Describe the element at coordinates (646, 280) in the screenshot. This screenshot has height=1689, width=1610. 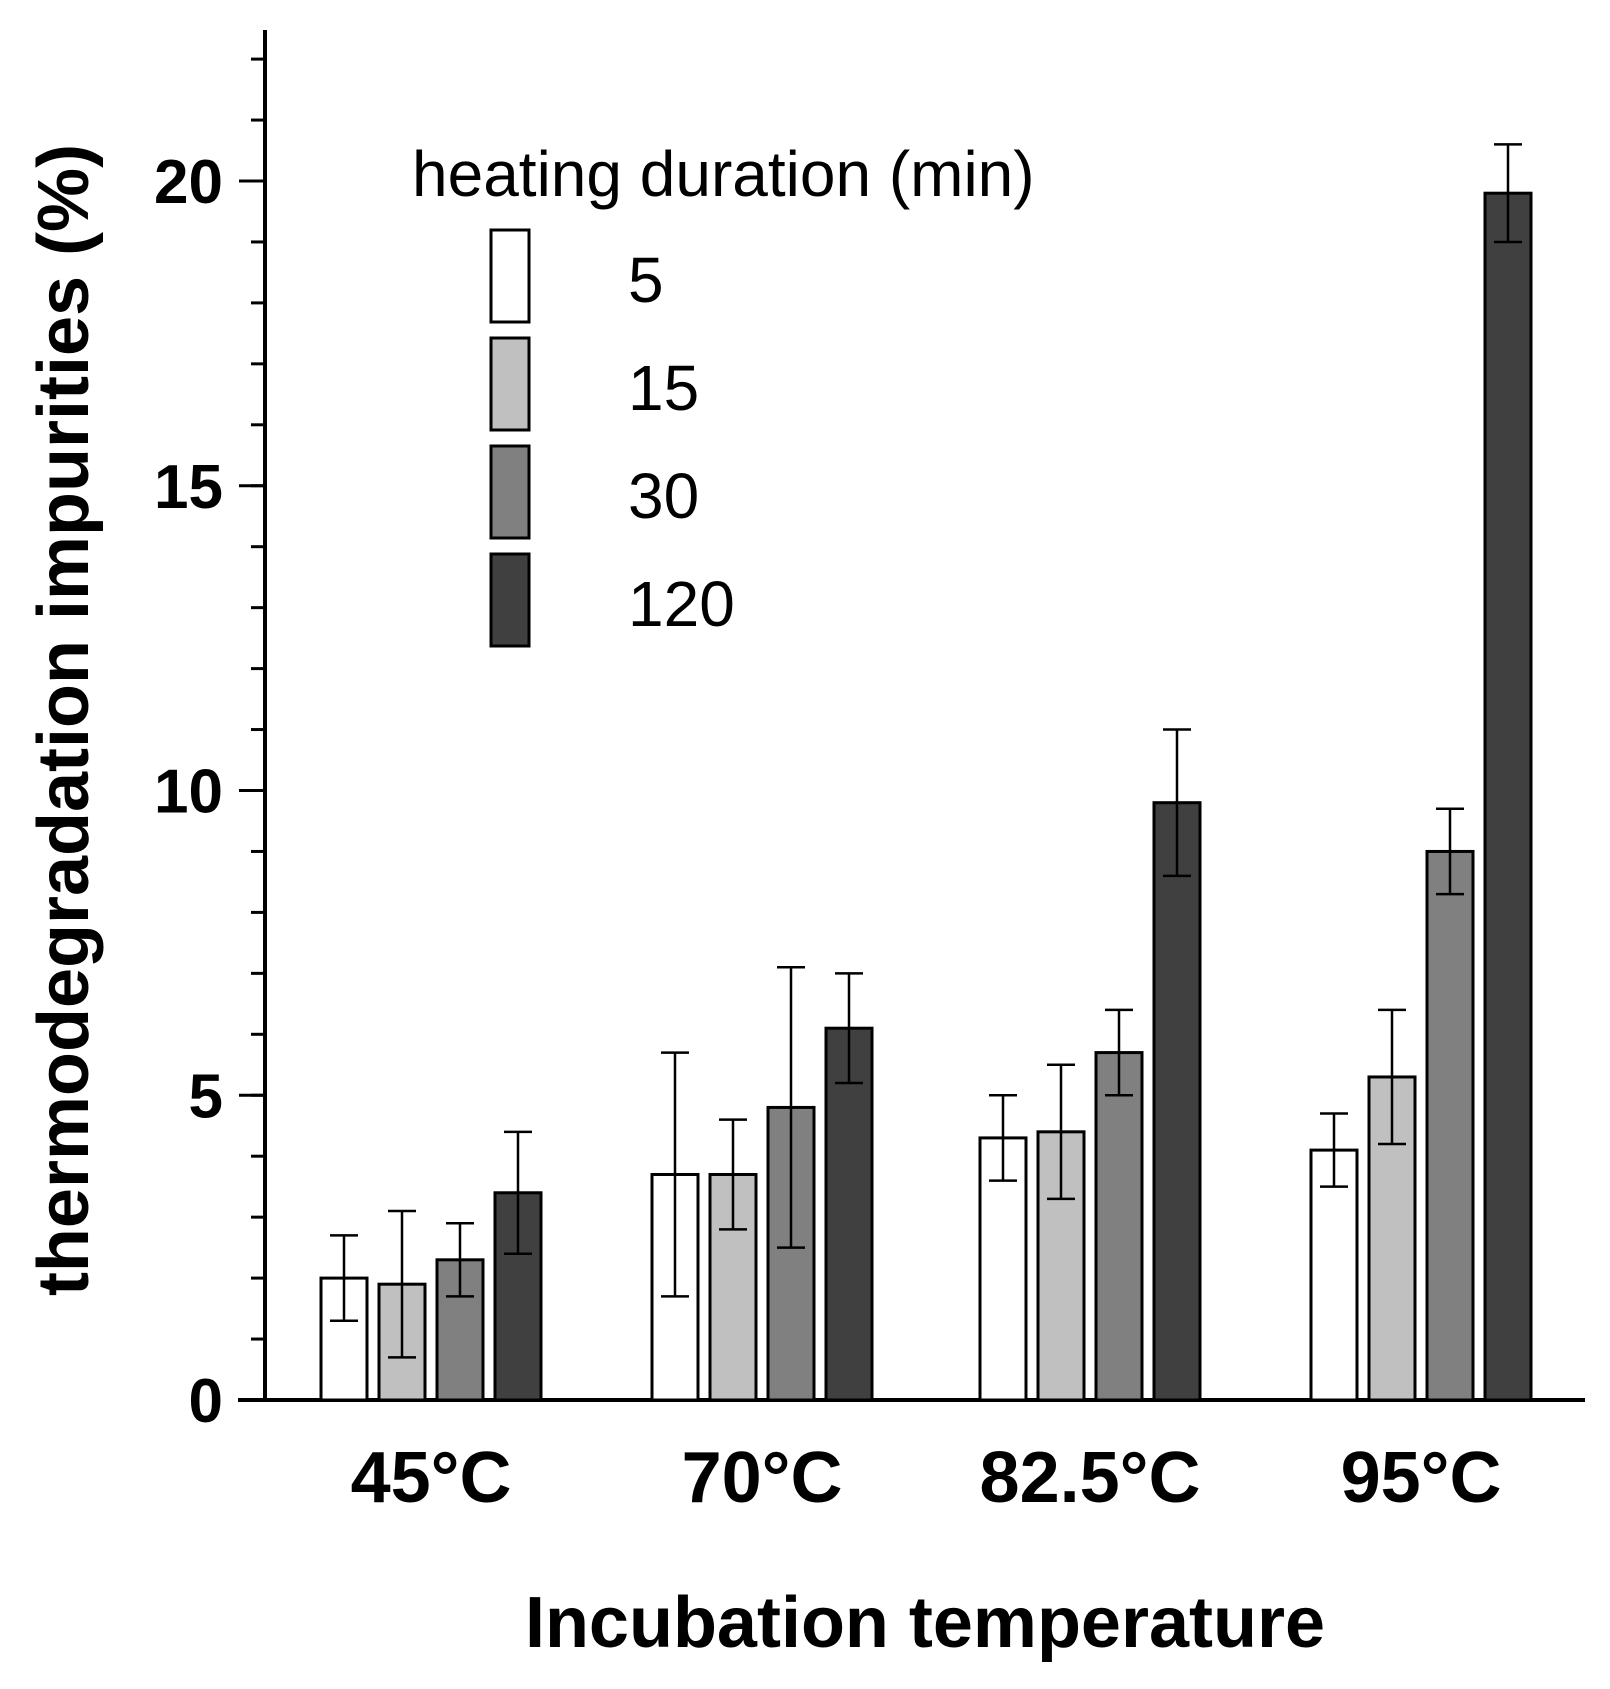
I see `legend-label: 5` at that location.